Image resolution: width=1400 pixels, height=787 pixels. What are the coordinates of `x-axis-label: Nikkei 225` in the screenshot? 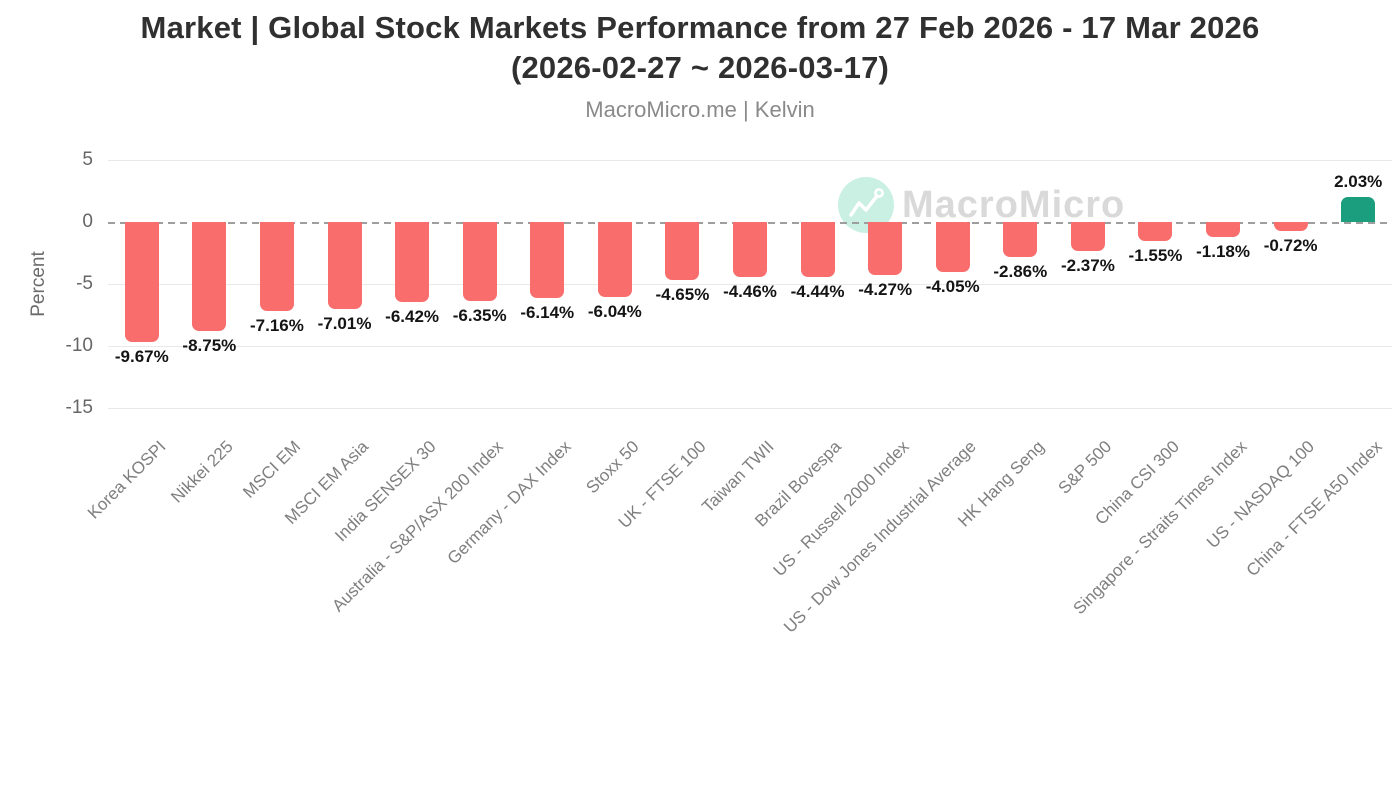 It's located at (202, 472).